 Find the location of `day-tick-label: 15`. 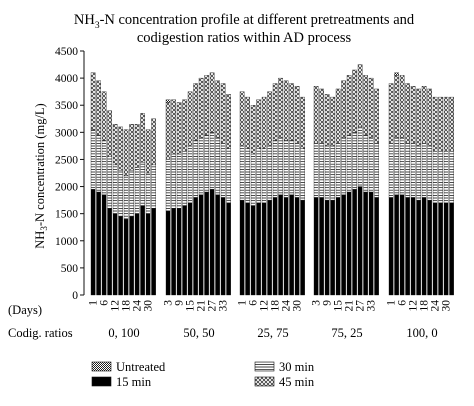

day-tick-label: 15 is located at coordinates (191, 306).